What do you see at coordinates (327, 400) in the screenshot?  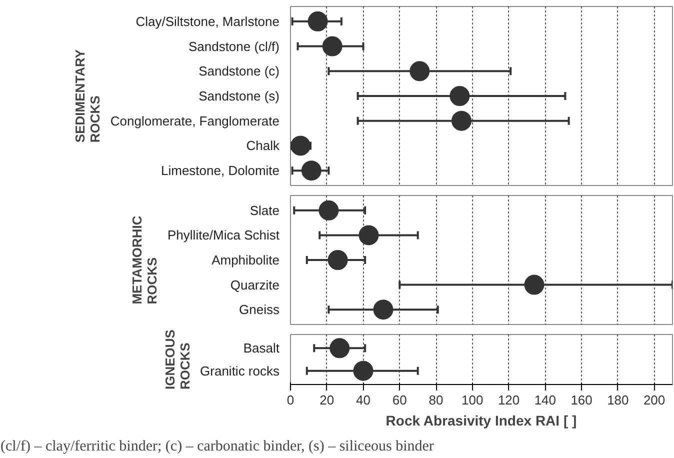 I see `x-tick-label: 20` at bounding box center [327, 400].